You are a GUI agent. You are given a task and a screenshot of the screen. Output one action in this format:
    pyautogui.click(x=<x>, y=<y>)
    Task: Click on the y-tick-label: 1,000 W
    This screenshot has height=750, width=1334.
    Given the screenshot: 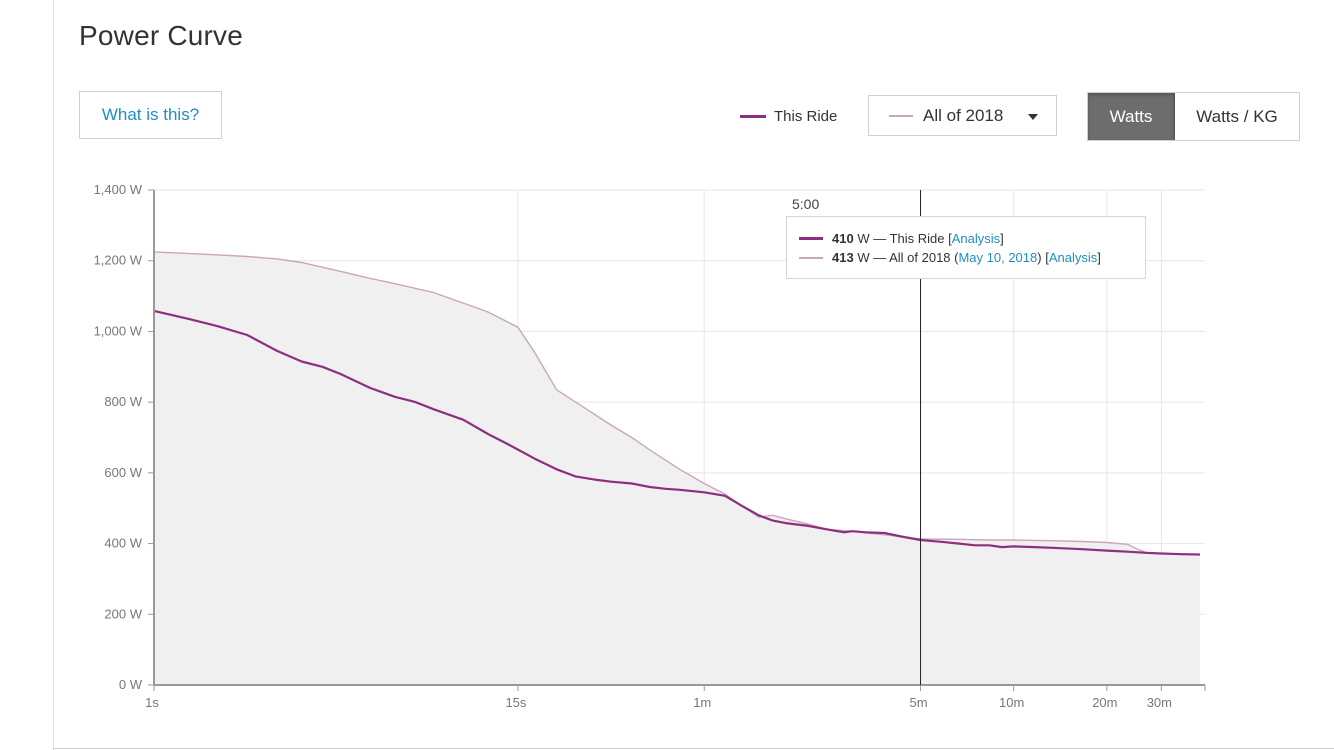 What is the action you would take?
    pyautogui.click(x=118, y=330)
    